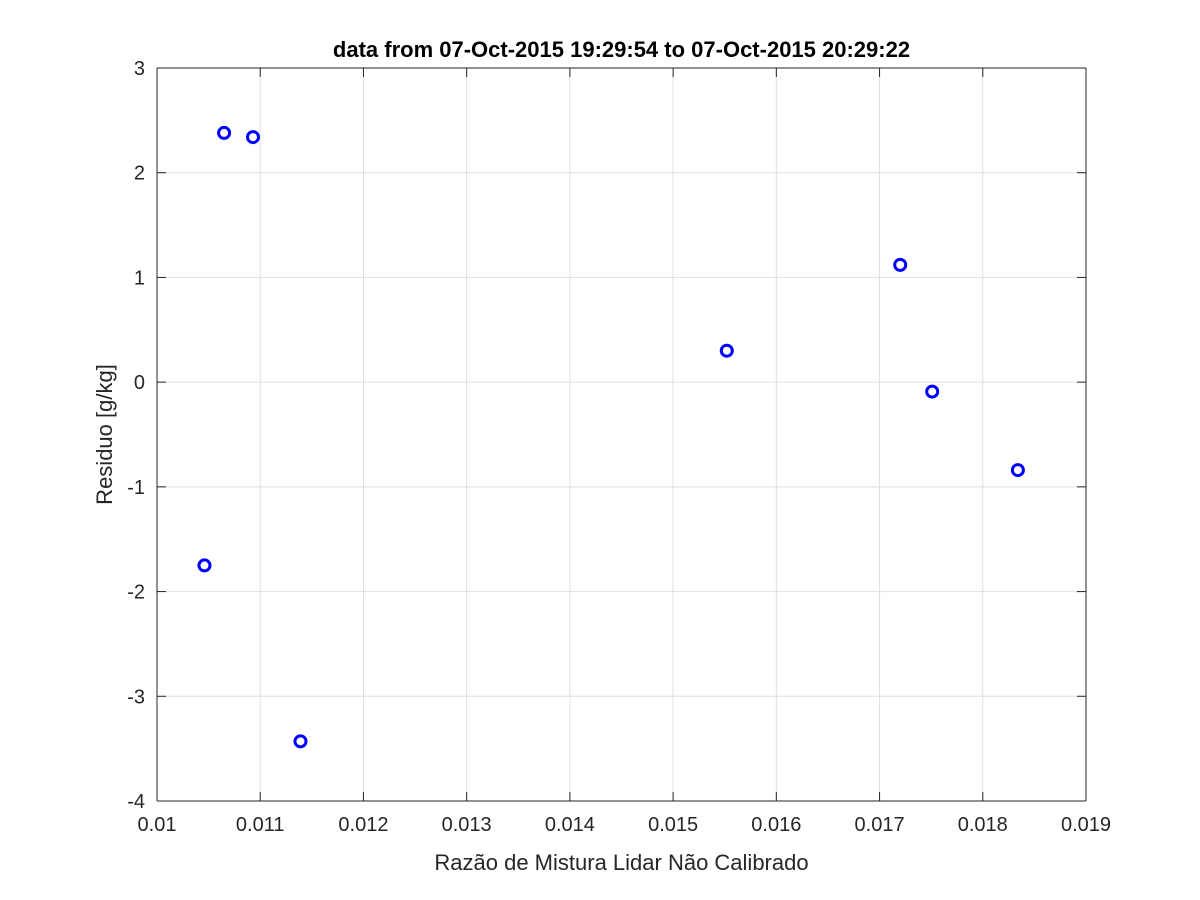  What do you see at coordinates (139, 69) in the screenshot?
I see `y-tick-label: 3` at bounding box center [139, 69].